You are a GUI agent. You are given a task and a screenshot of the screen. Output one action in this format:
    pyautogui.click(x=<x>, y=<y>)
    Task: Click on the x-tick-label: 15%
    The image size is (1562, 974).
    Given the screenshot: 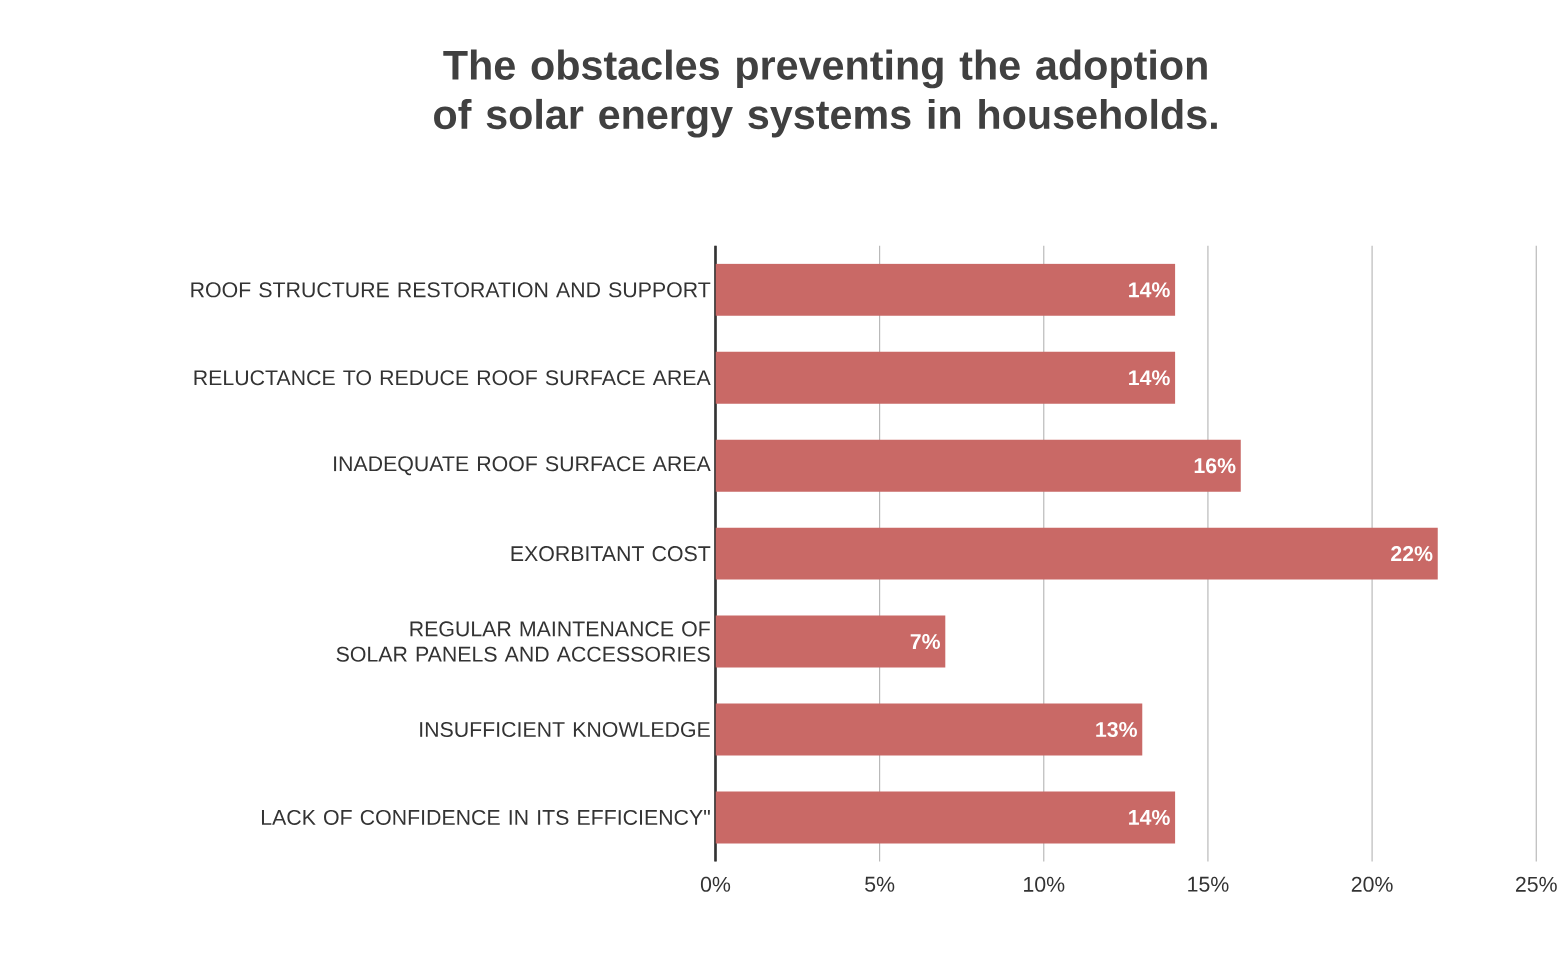 What is the action you would take?
    pyautogui.click(x=1208, y=884)
    